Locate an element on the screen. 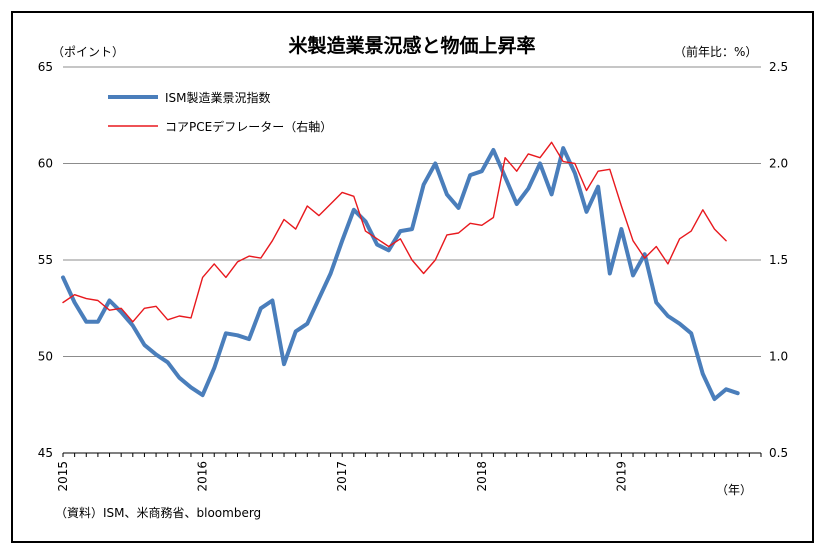  left-axis-unit: （ポイント） is located at coordinates (88, 52).